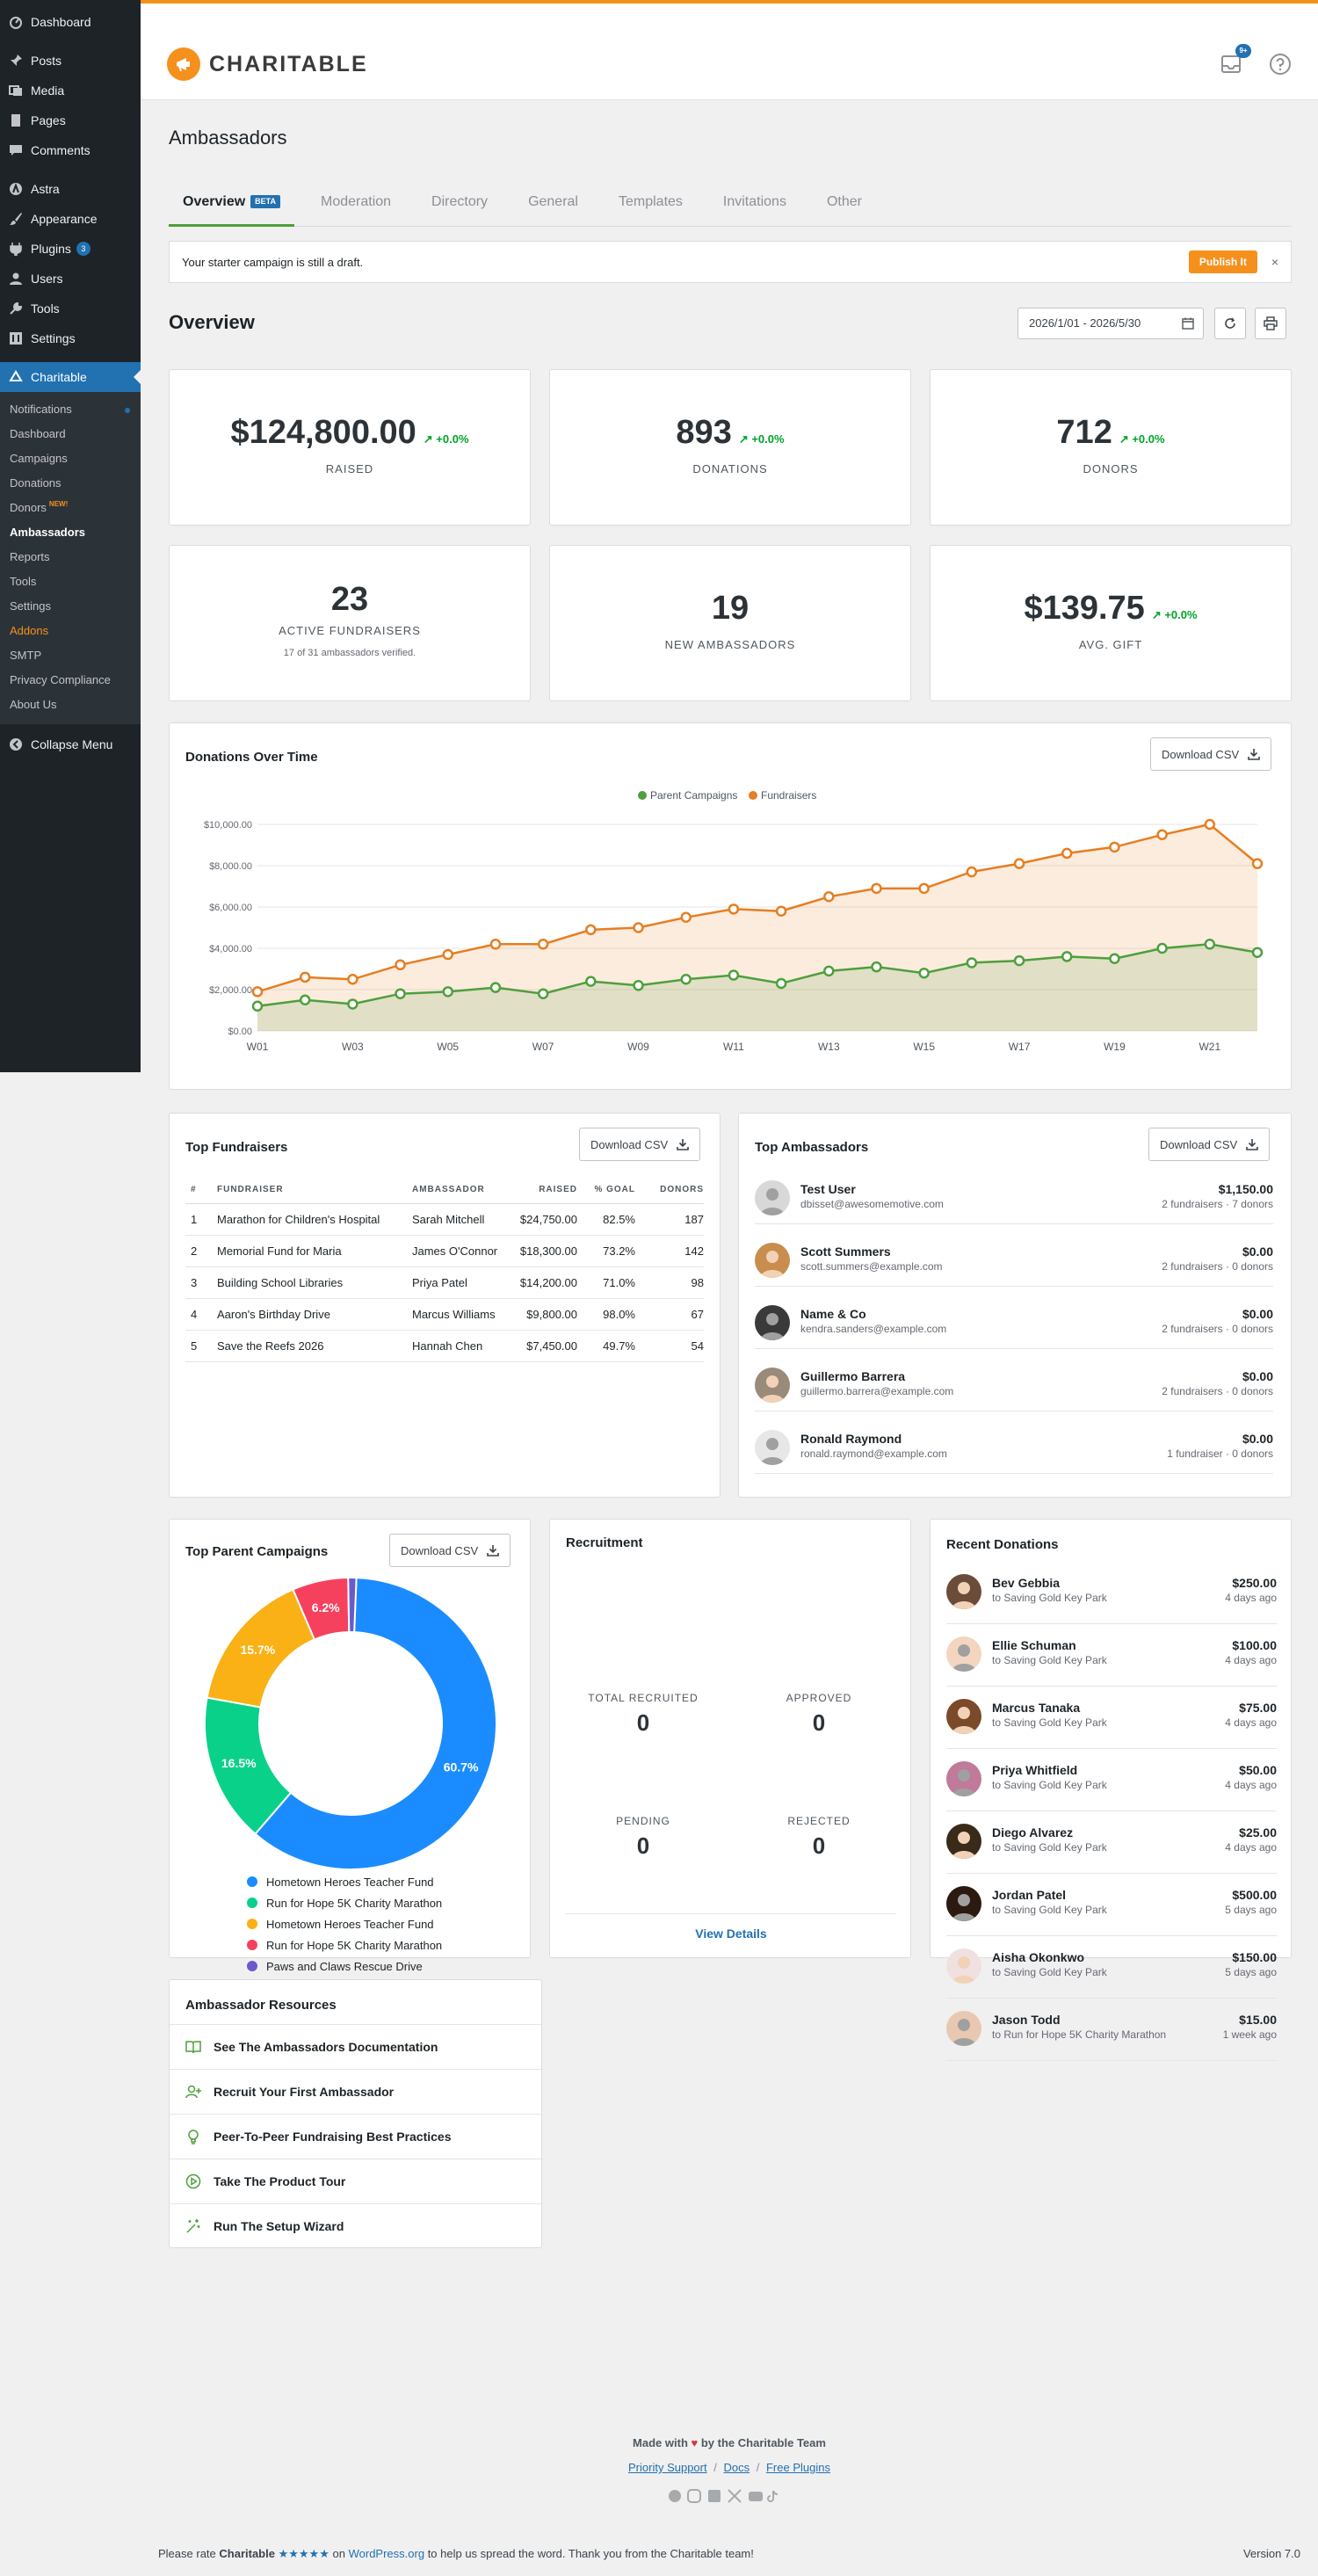  I want to click on help-button, so click(1281, 64).